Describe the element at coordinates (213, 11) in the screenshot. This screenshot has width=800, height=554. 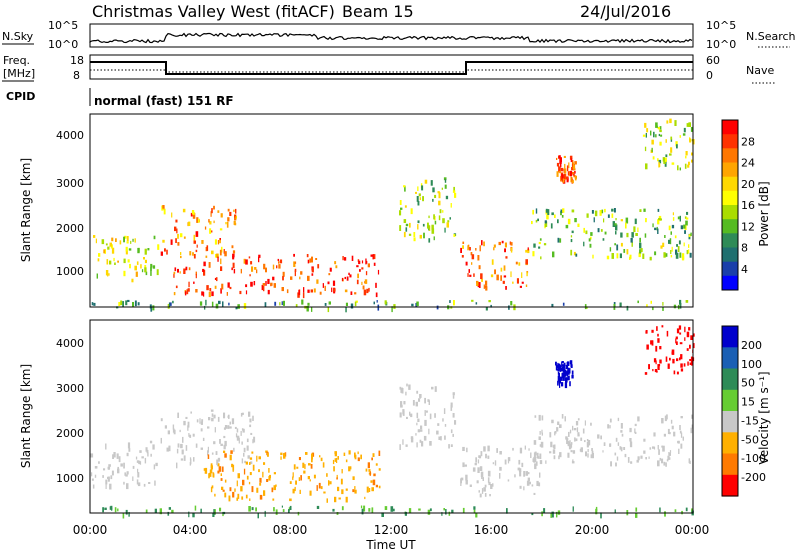
I see `station-title: Christmas Valley West (fitACF)` at that location.